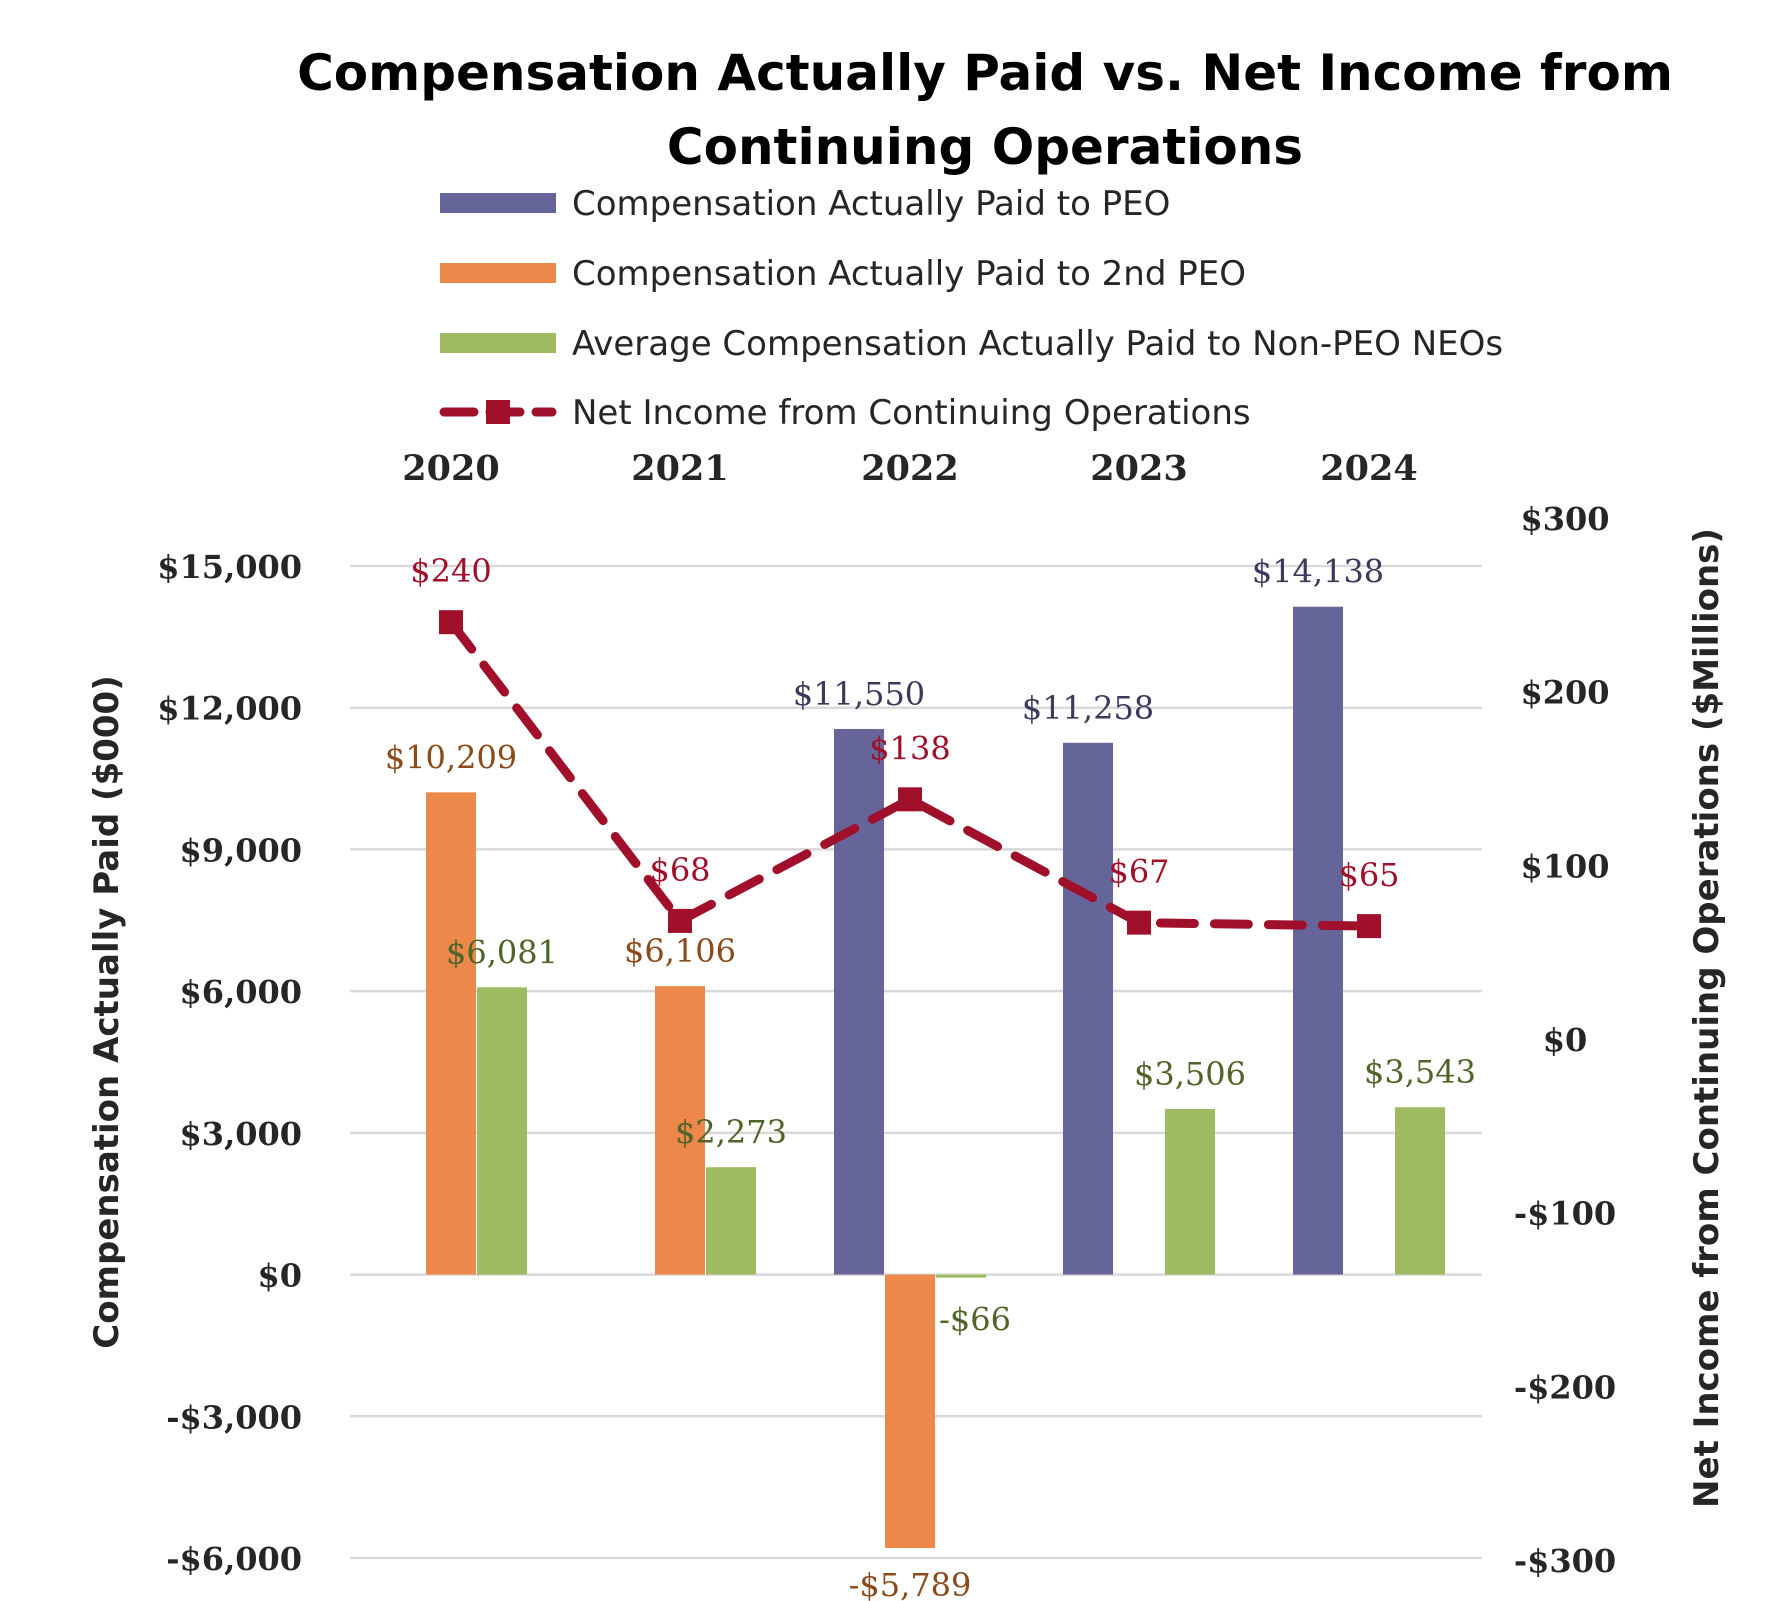 The image size is (1767, 1601). I want to click on bar-compensation-actually-paid-to-2nd-peo-2021, so click(680, 1130).